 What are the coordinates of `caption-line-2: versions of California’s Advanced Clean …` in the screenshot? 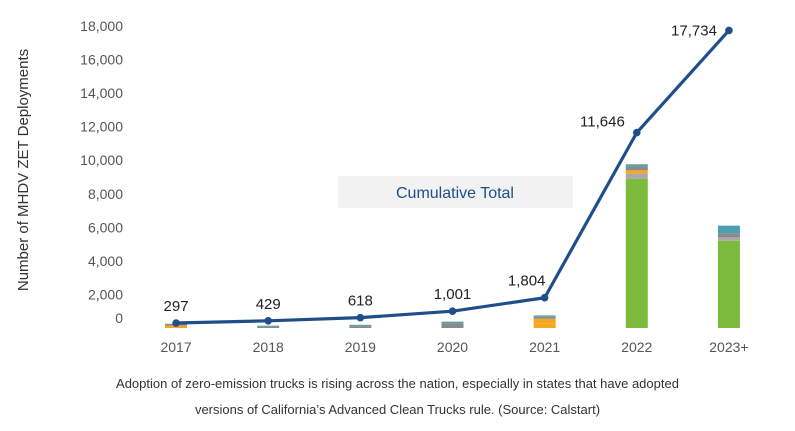 It's located at (397, 409).